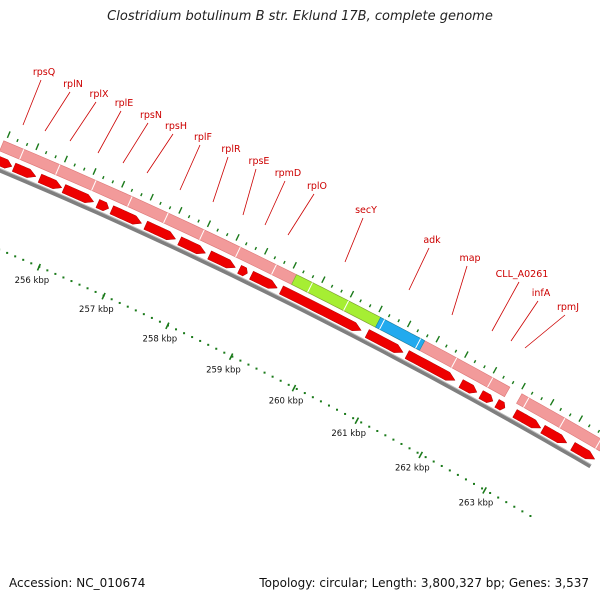  What do you see at coordinates (44, 72) in the screenshot?
I see `gene-label-rpsq: rpsQ` at bounding box center [44, 72].